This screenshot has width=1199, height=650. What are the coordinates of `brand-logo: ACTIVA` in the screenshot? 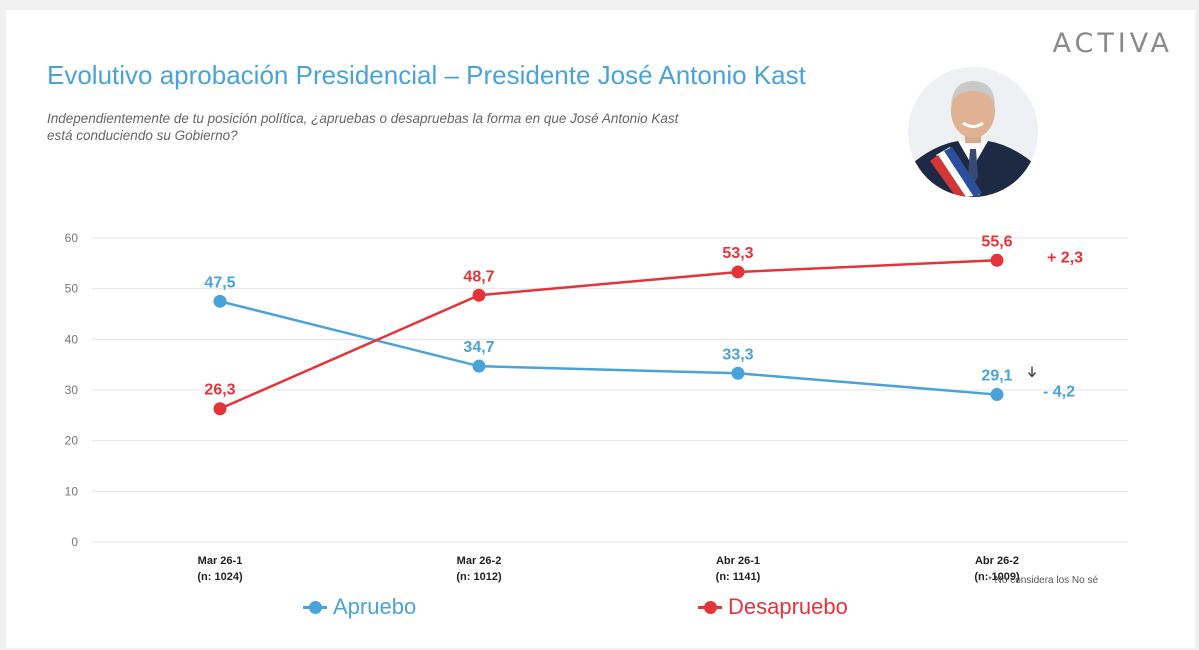 It's located at (1112, 43).